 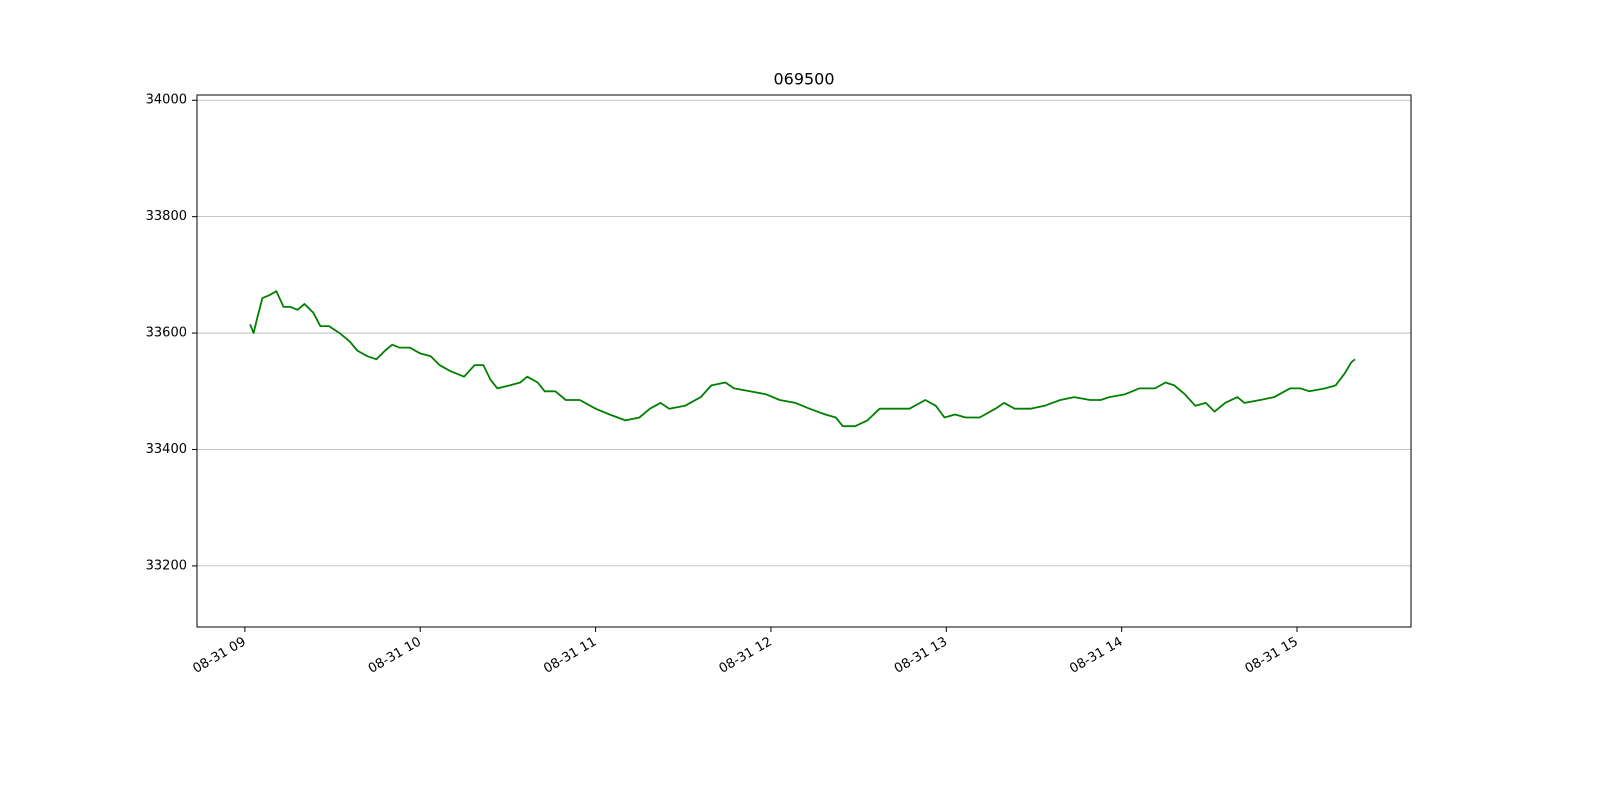 I want to click on x-tick-label: 08-31 12, so click(x=746, y=656).